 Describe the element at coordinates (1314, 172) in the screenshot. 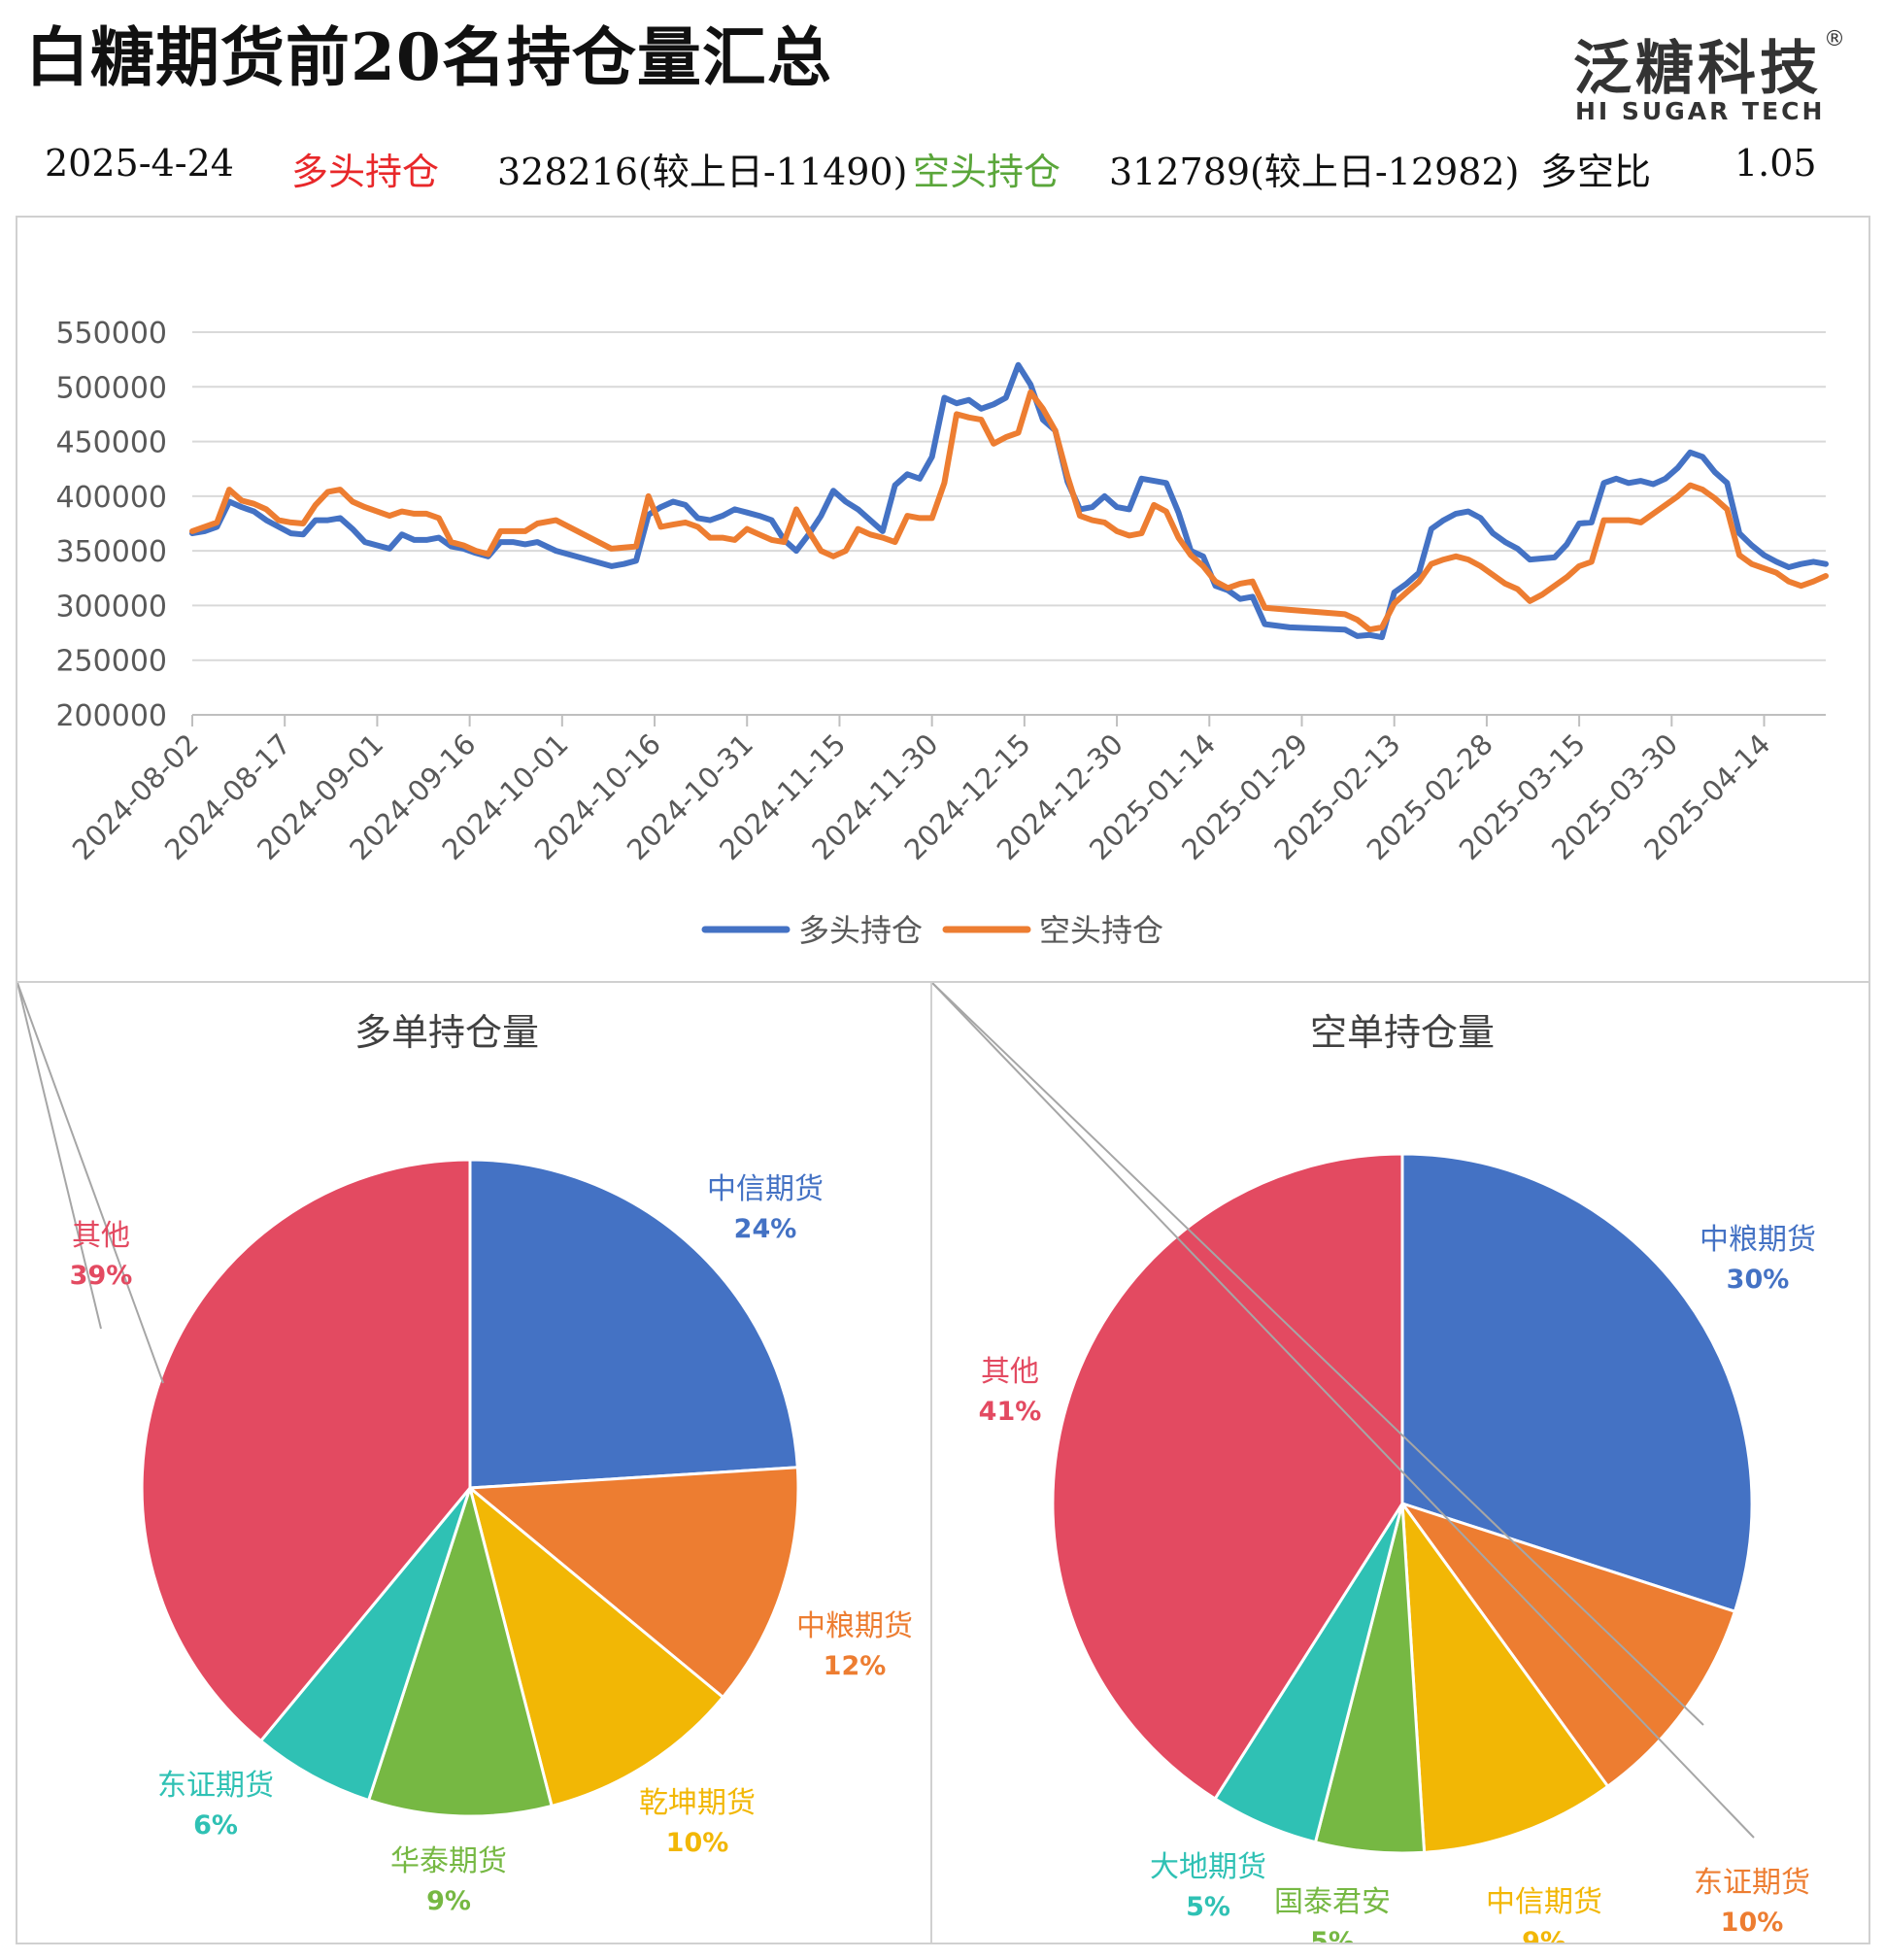

I see `short-position-value: 312789(较上日-12982)` at that location.